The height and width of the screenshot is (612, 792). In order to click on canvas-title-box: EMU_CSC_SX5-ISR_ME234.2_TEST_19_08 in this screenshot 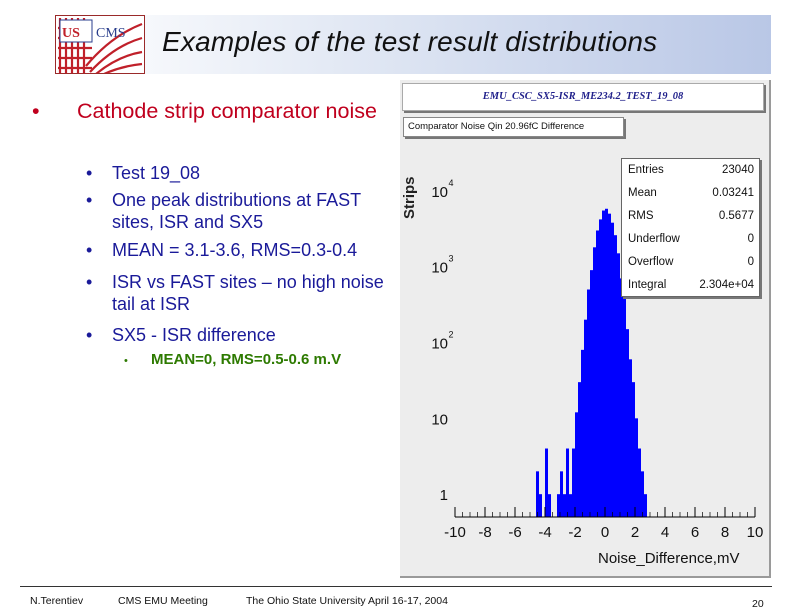, I will do `click(583, 97)`.